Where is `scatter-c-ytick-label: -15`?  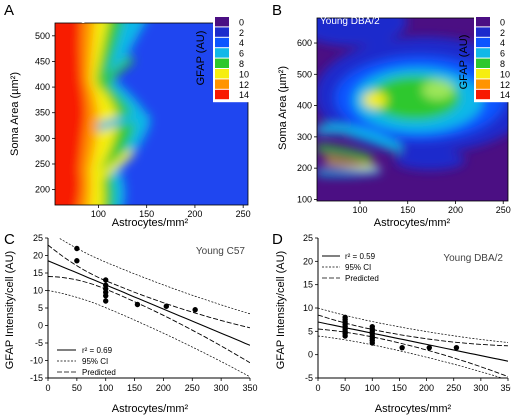 scatter-c-ytick-label: -15 is located at coordinates (36, 378).